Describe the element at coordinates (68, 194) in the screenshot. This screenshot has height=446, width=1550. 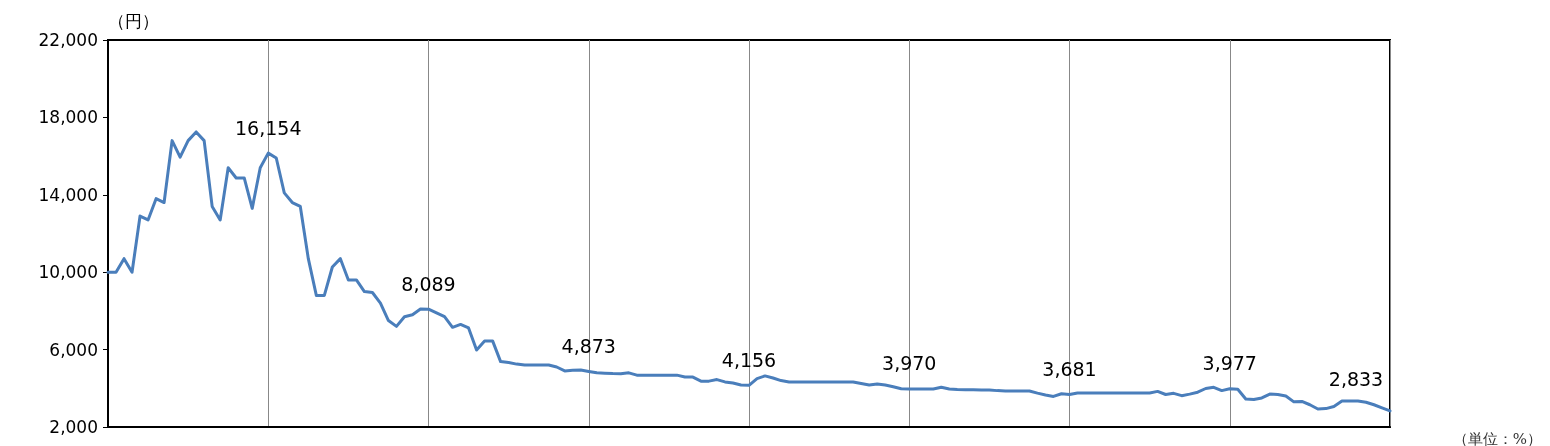
I see `y-tick-label: 14,000` at that location.